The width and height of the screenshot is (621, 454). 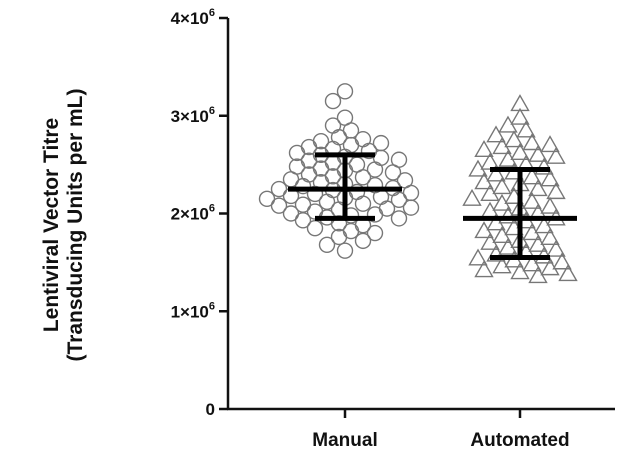 I want to click on y-tick-label: 3×10⁶, so click(x=193, y=115).